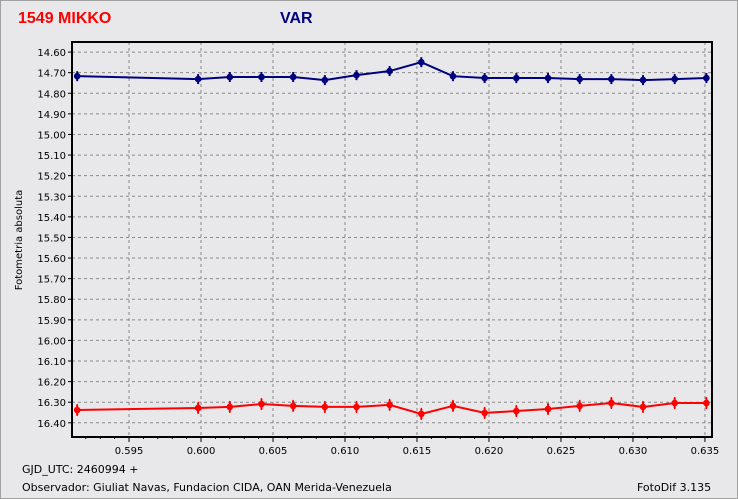  Describe the element at coordinates (51, 177) in the screenshot. I see `y-tick-label: 15.20` at that location.